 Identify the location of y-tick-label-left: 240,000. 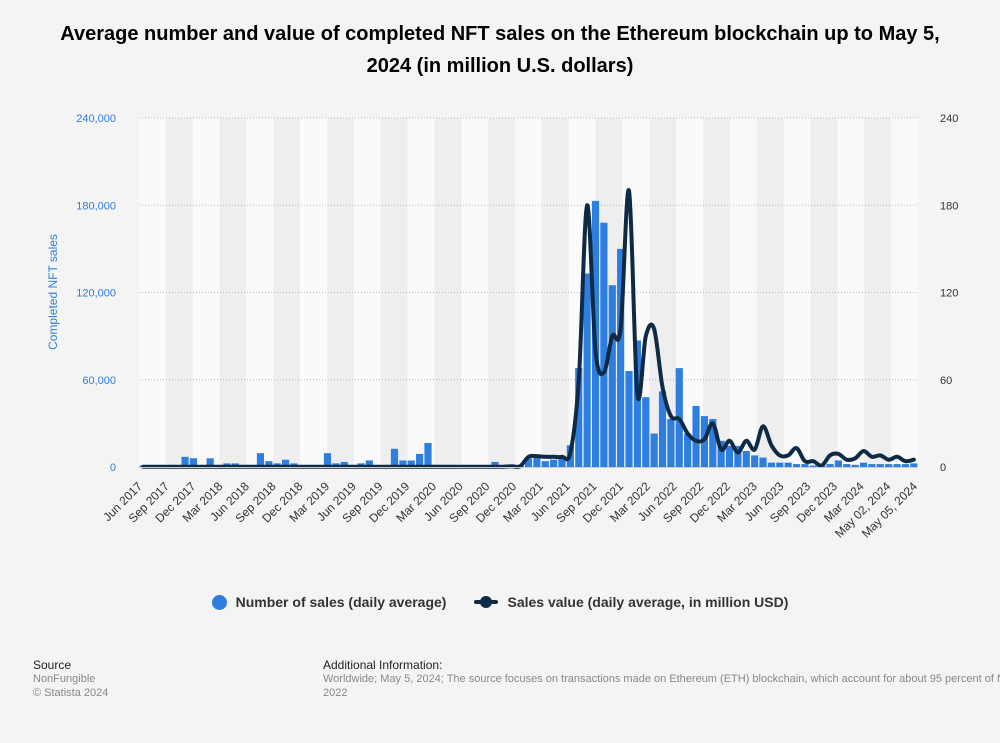
(96, 119).